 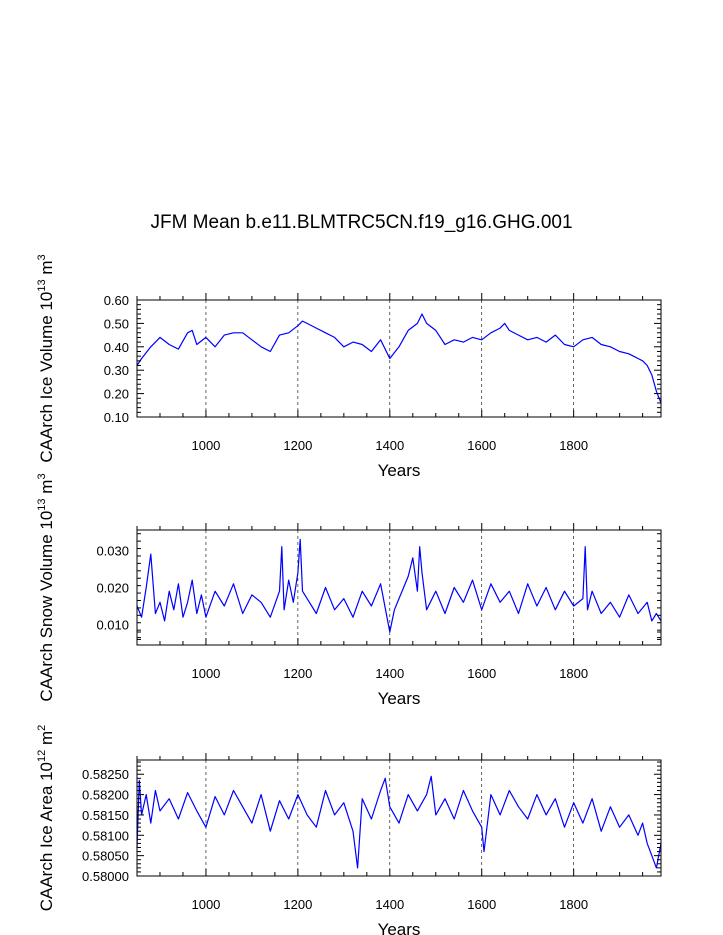 I want to click on figure-title: JFM Mean b.e11.BLMTRC5CN.f19_g16.GHG.001, so click(x=361, y=222).